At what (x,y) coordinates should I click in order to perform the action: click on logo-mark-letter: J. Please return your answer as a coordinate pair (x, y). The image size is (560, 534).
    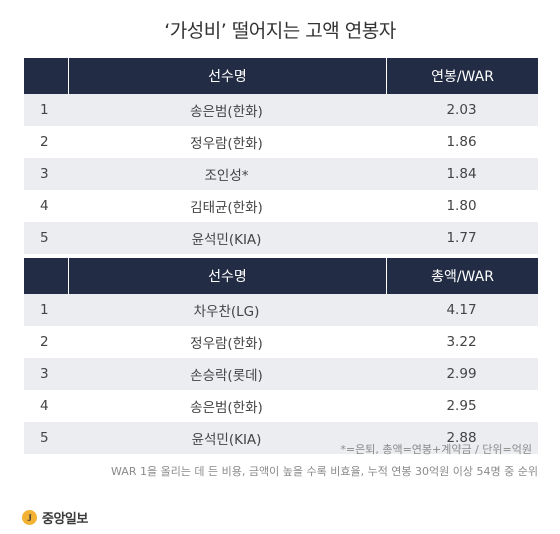
    Looking at the image, I should click on (29, 517).